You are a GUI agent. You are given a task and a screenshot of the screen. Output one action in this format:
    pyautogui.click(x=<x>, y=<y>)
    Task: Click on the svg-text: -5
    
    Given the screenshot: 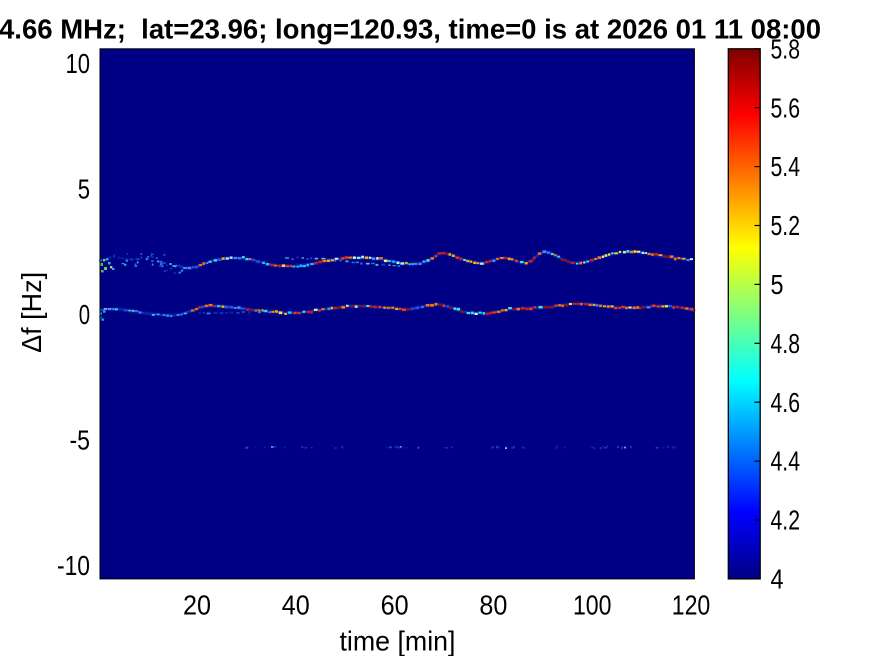 What is the action you would take?
    pyautogui.click(x=80, y=440)
    